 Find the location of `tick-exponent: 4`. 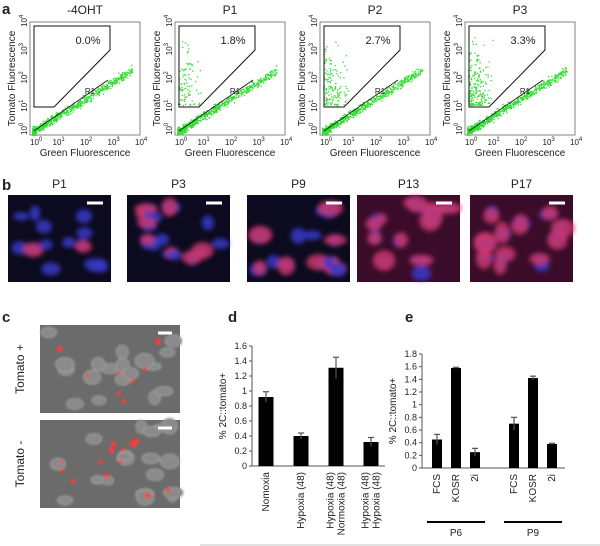

tick-exponent: 4 is located at coordinates (22, 16).